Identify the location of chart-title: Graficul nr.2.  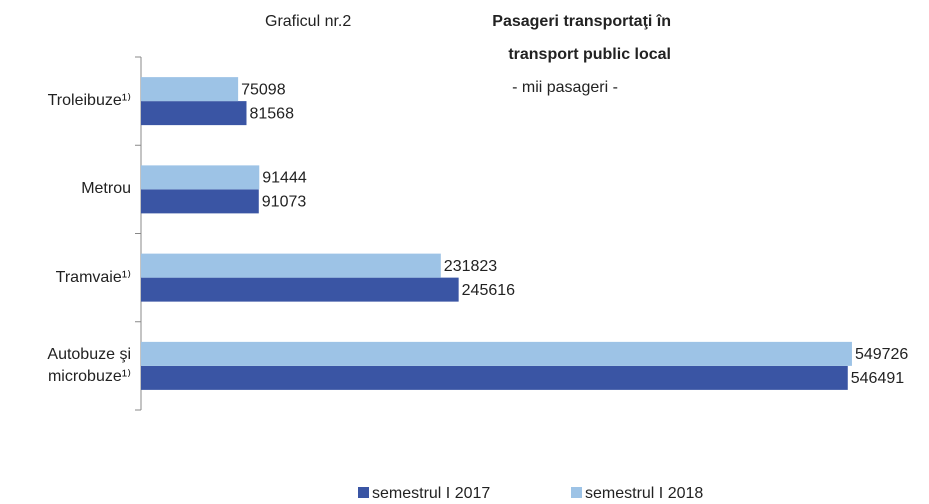
(308, 21).